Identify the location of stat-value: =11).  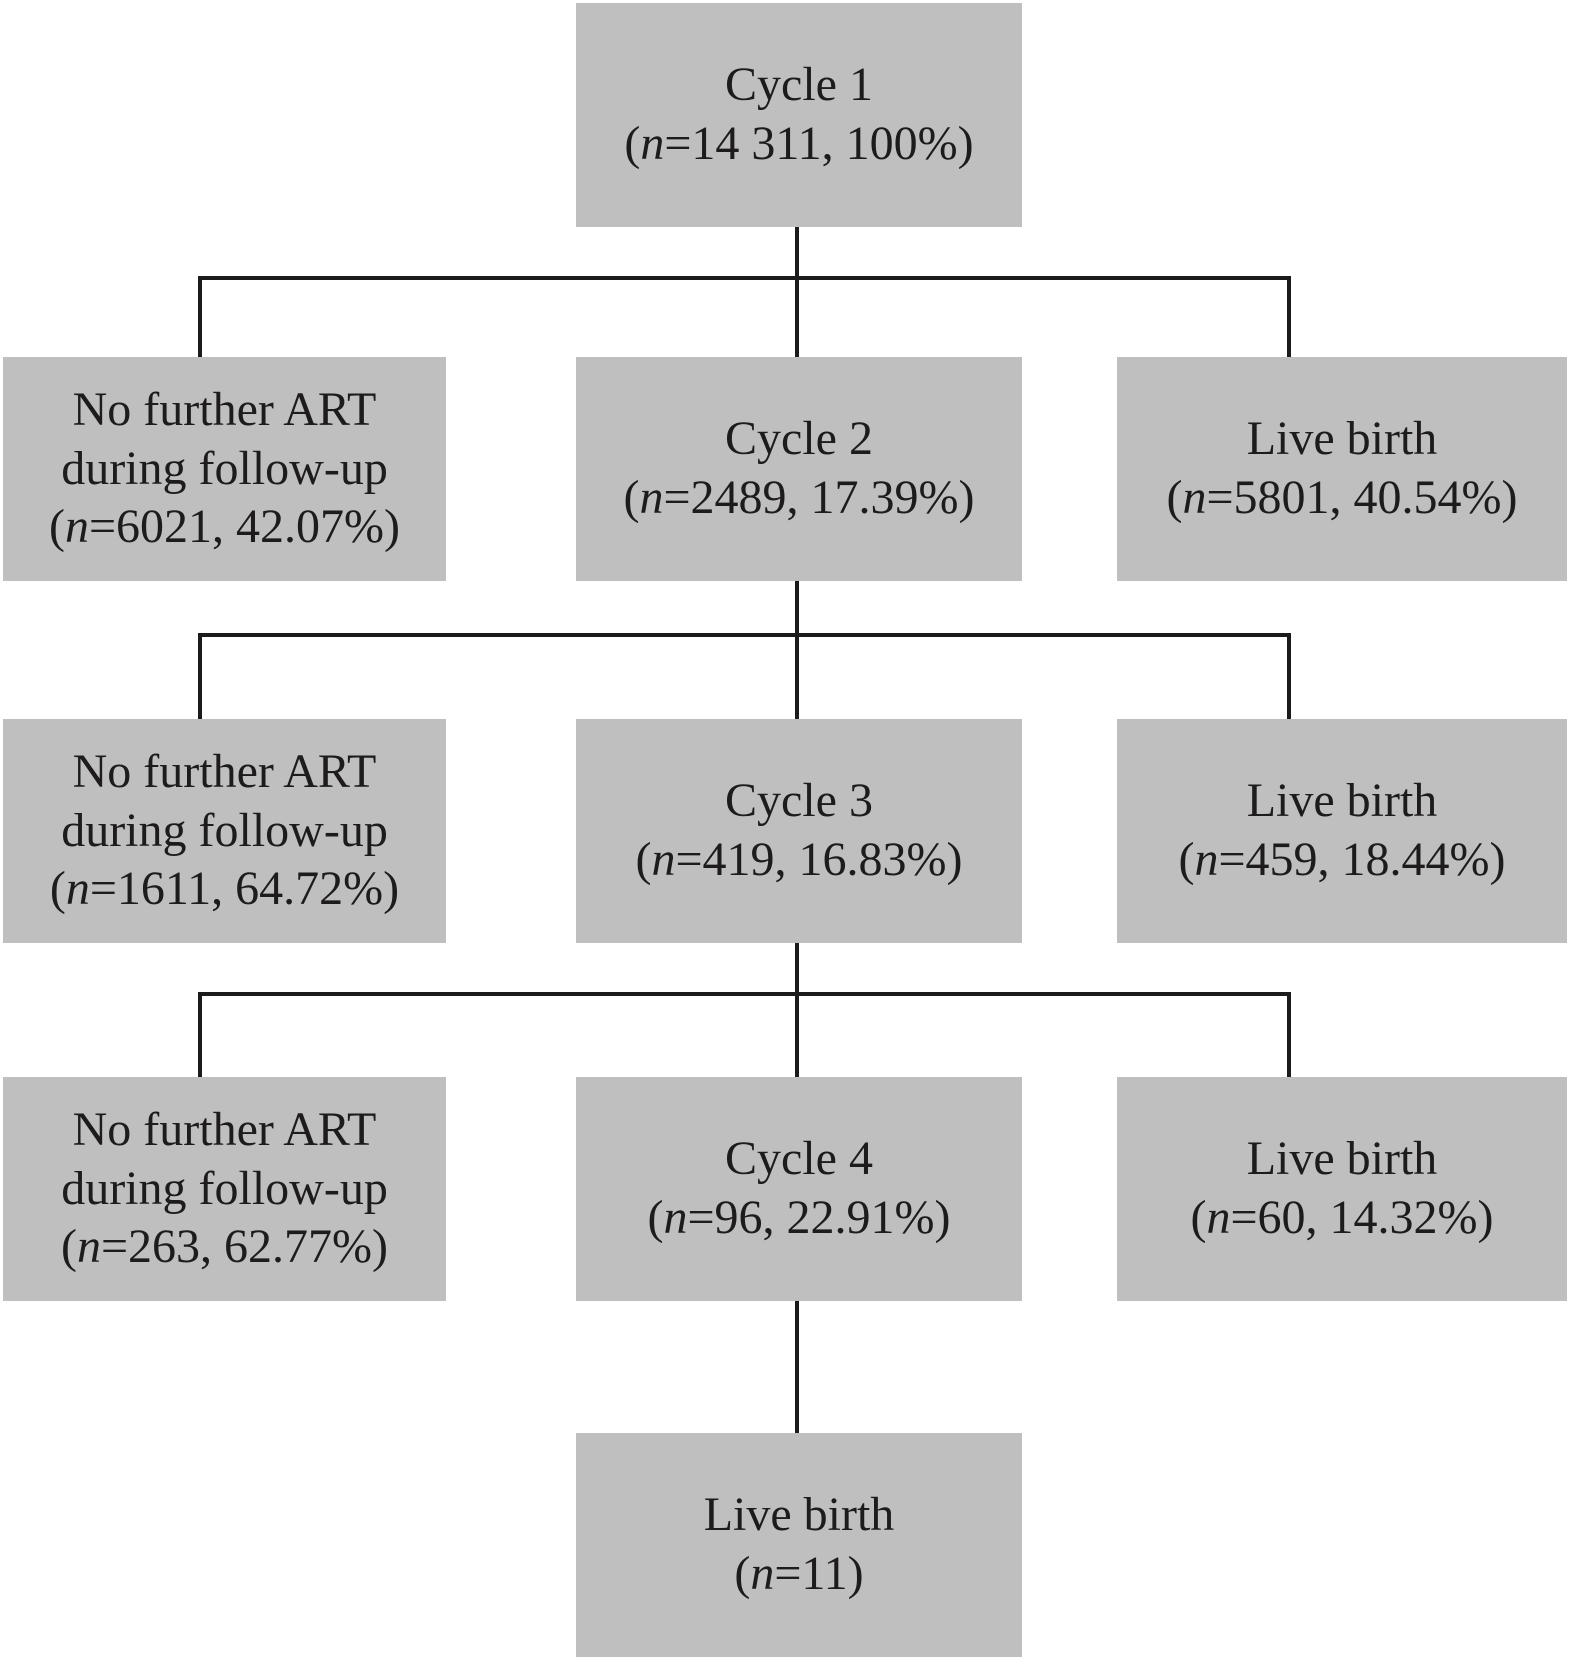
(819, 1573).